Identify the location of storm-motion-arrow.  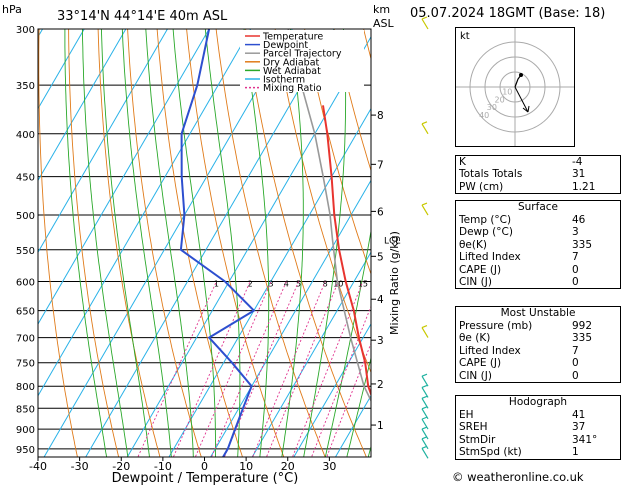
(521, 99).